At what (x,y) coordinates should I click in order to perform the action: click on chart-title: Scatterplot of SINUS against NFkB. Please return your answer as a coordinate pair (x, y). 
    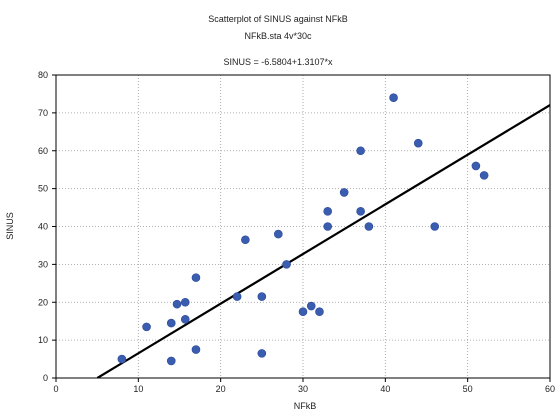
    Looking at the image, I should click on (278, 19).